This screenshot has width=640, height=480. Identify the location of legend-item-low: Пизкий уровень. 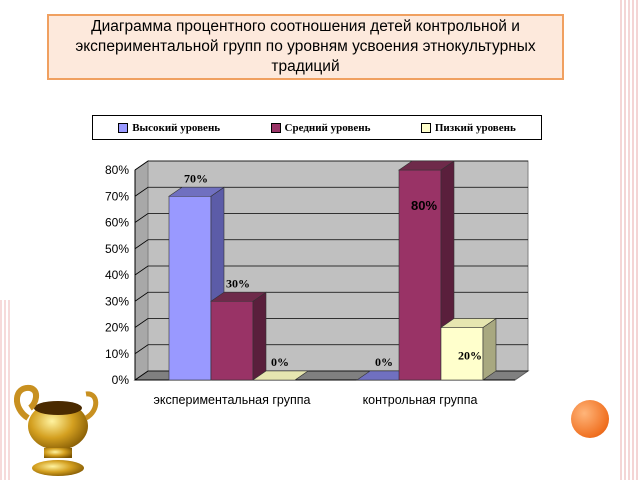
(468, 127).